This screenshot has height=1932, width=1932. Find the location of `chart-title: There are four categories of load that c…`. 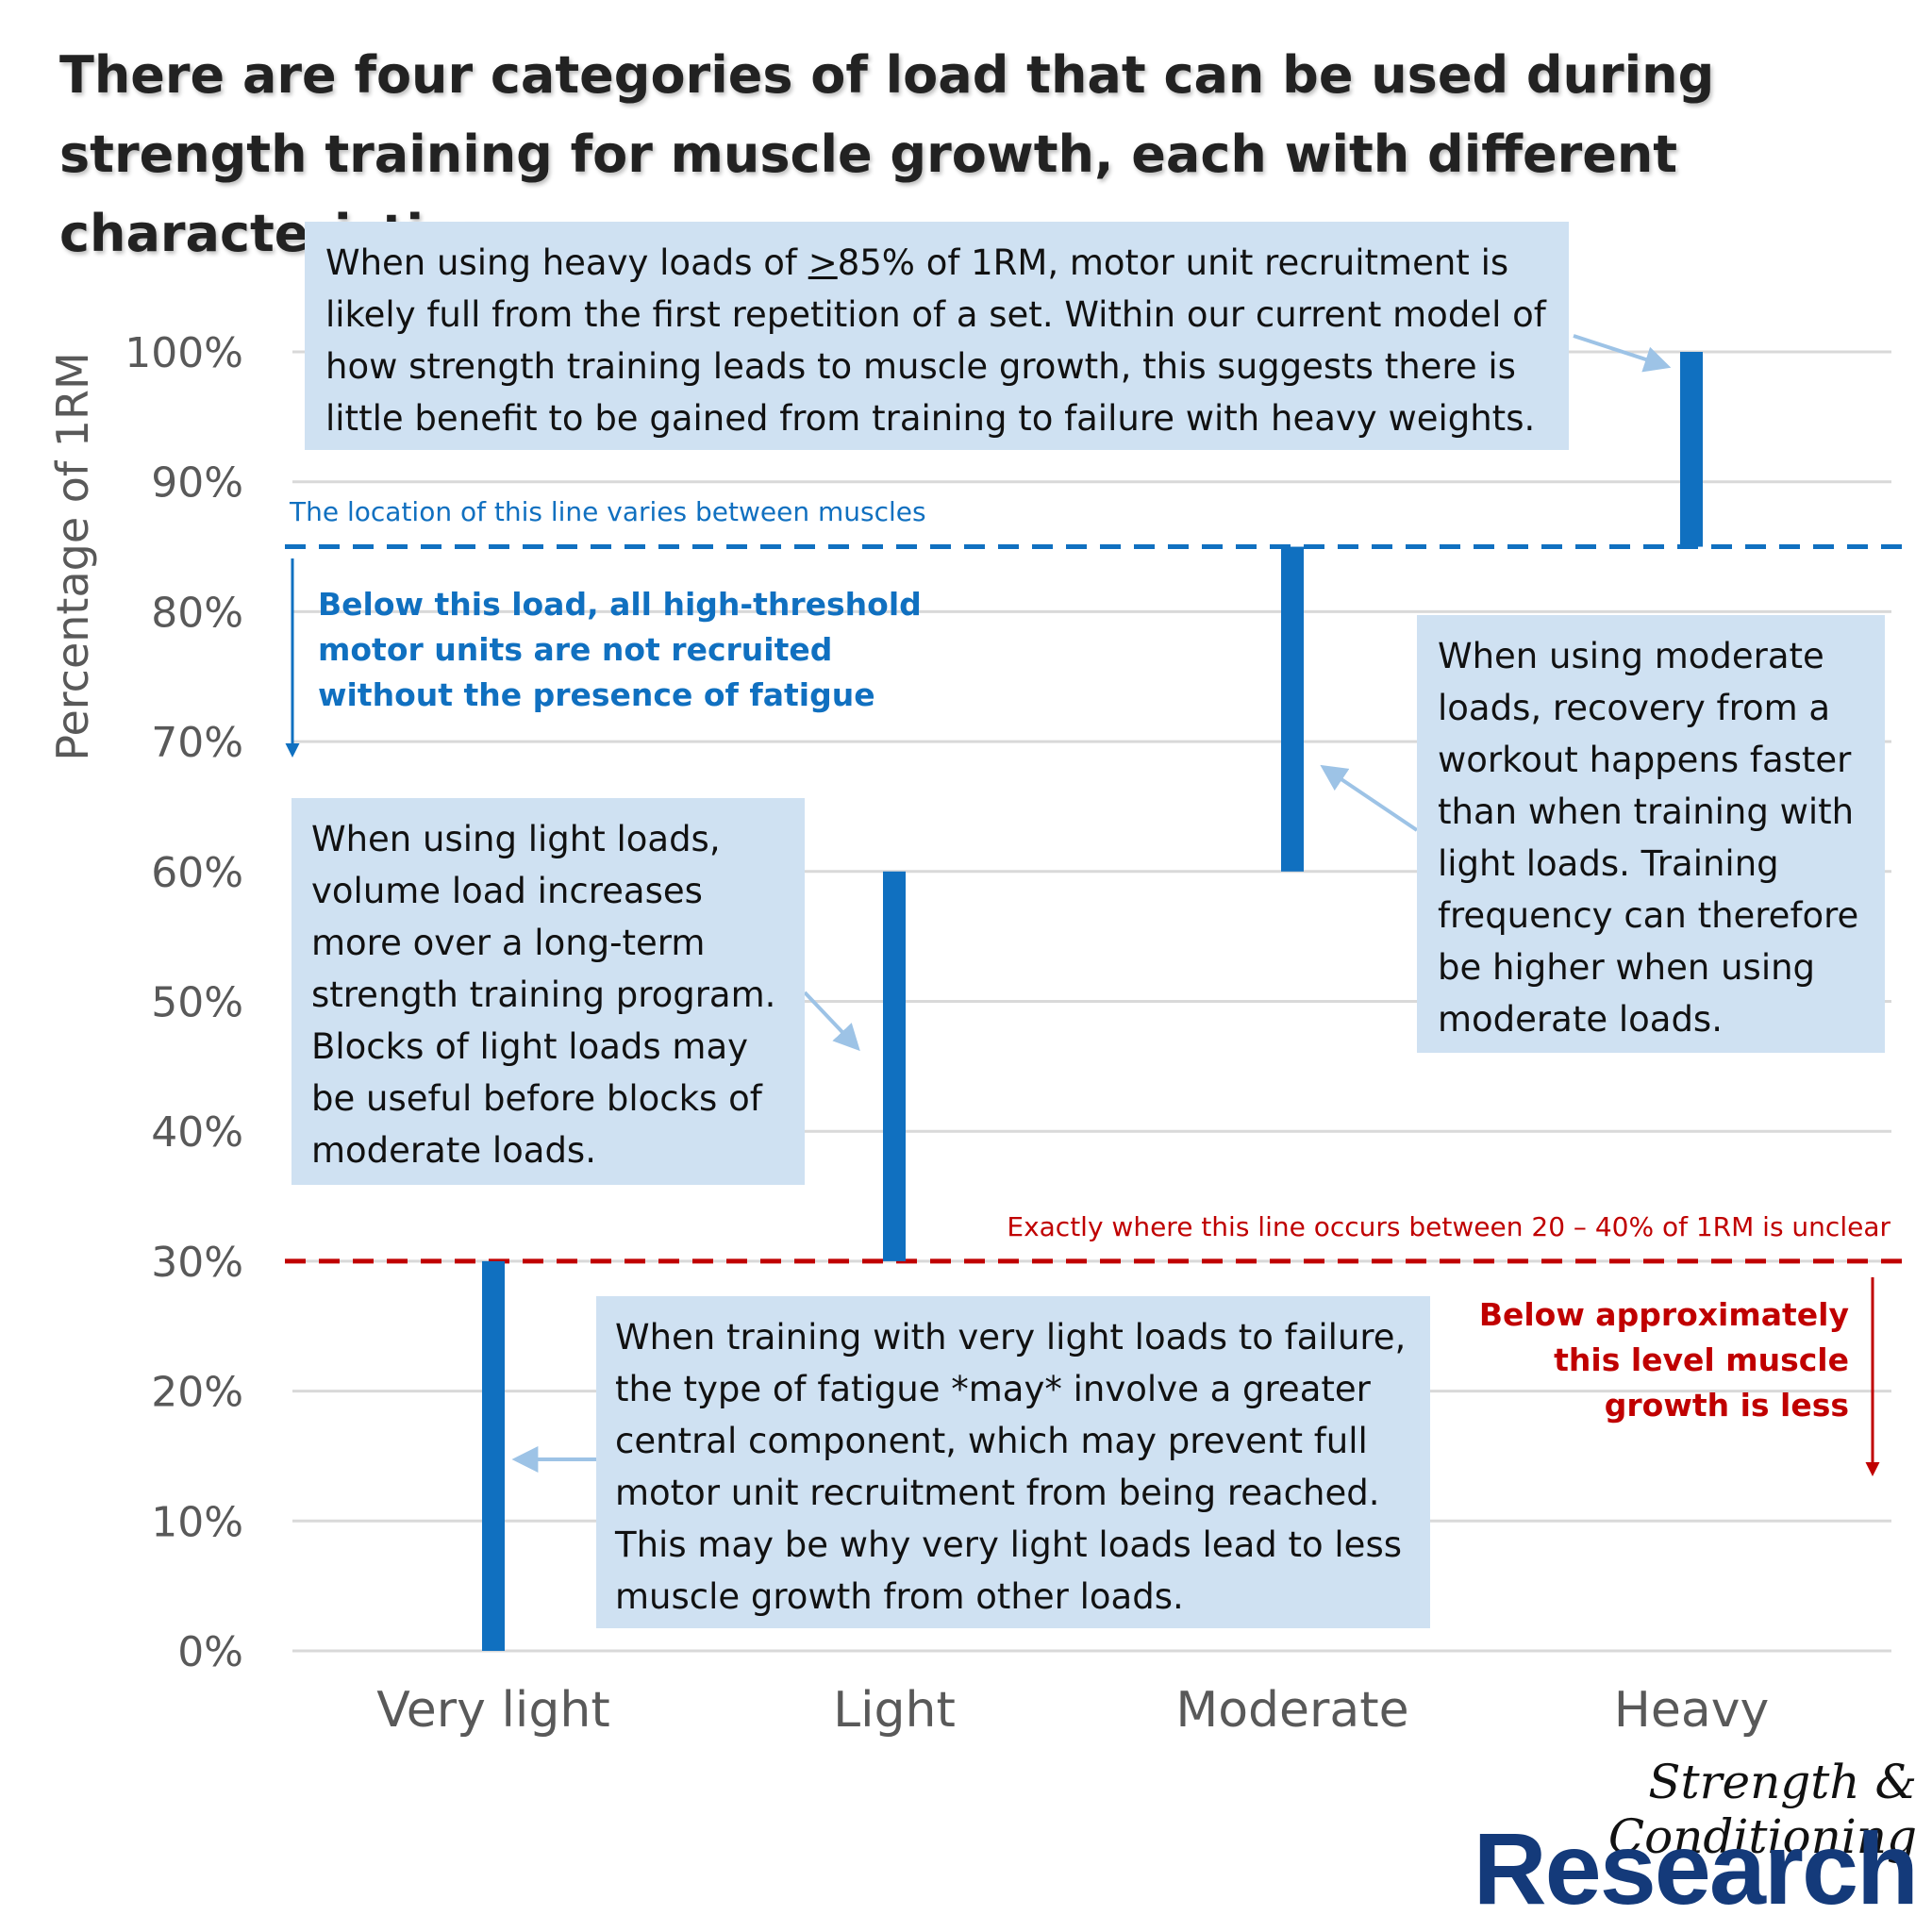

chart-title: There are four categories of load that c… is located at coordinates (887, 154).